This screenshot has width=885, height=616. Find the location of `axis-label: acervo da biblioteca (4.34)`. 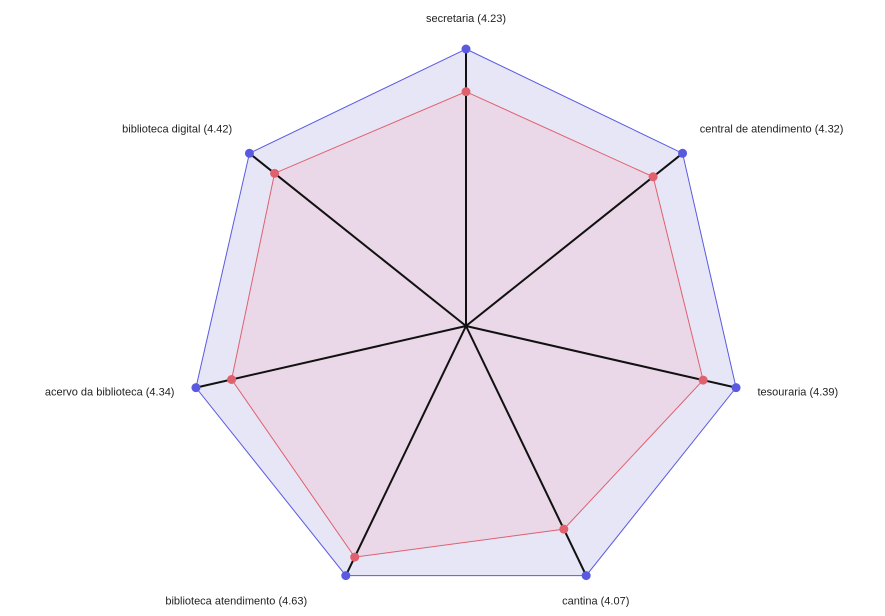

axis-label: acervo da biblioteca (4.34) is located at coordinates (110, 392).